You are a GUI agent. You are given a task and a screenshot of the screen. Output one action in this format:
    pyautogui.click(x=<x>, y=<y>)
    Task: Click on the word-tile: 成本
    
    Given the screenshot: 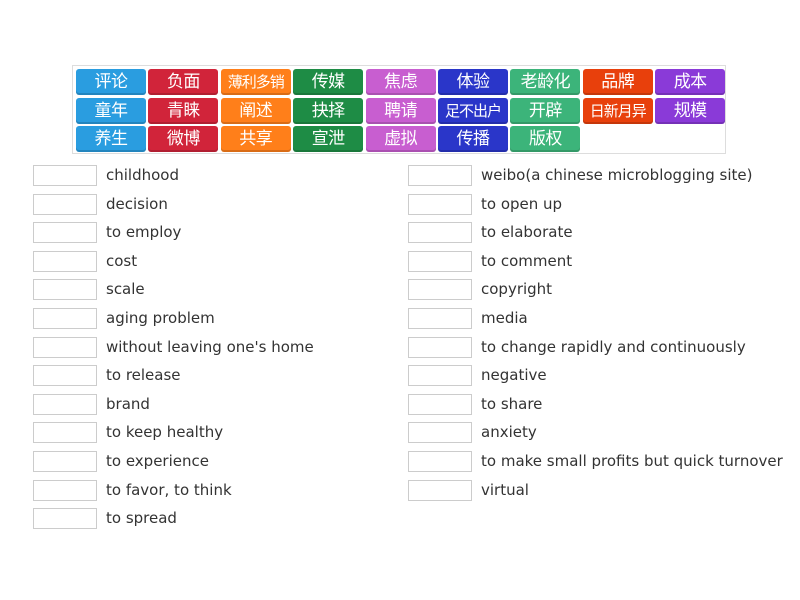 What is the action you would take?
    pyautogui.click(x=690, y=82)
    